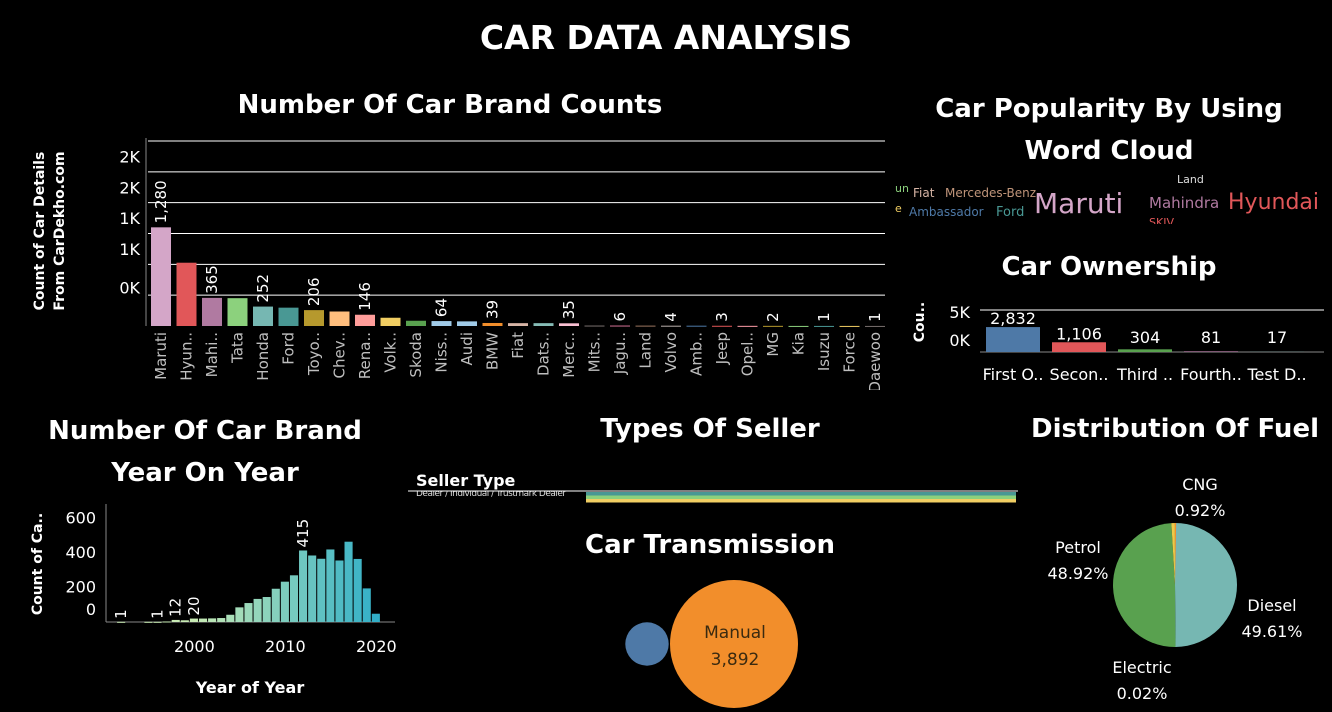 The image size is (1332, 712). Describe the element at coordinates (569, 355) in the screenshot. I see `brand-x-tick: Merc..` at that location.